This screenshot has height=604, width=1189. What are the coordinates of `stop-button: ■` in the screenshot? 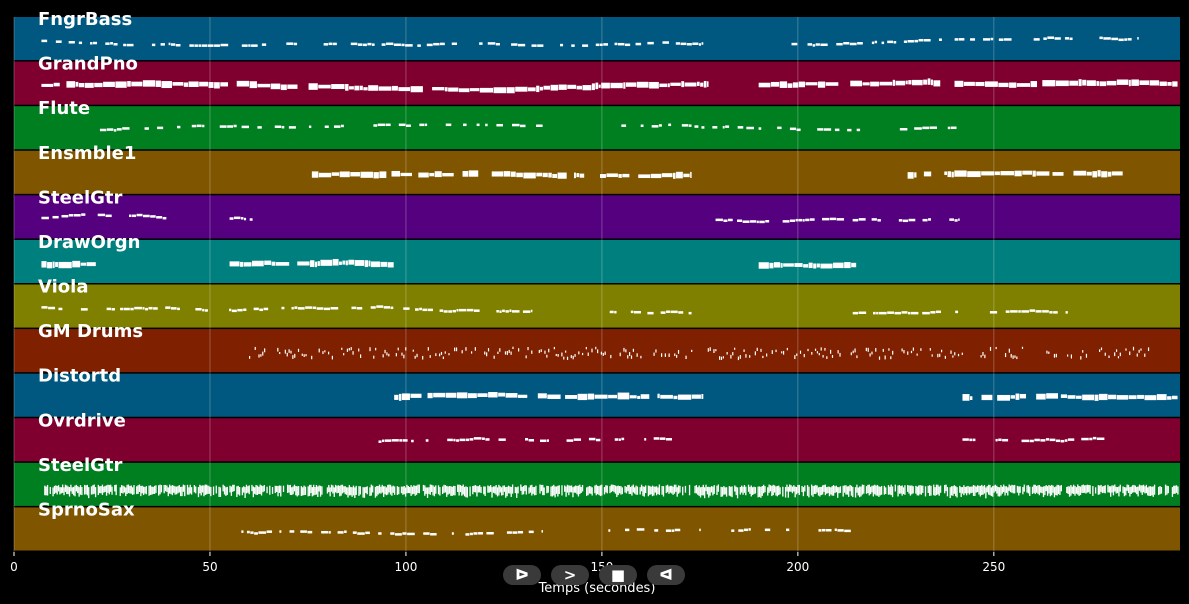 It's located at (618, 575).